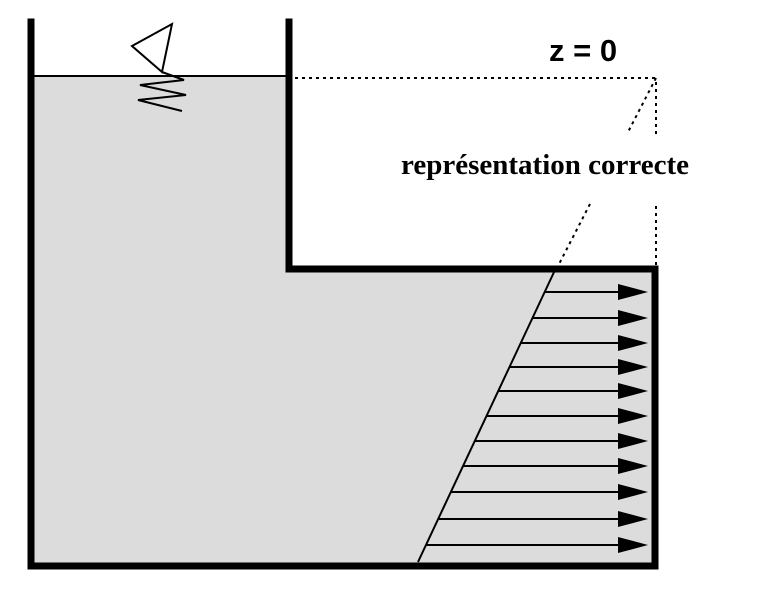 The image size is (764, 590). Describe the element at coordinates (537, 418) in the screenshot. I see `pressure-arrows` at that location.